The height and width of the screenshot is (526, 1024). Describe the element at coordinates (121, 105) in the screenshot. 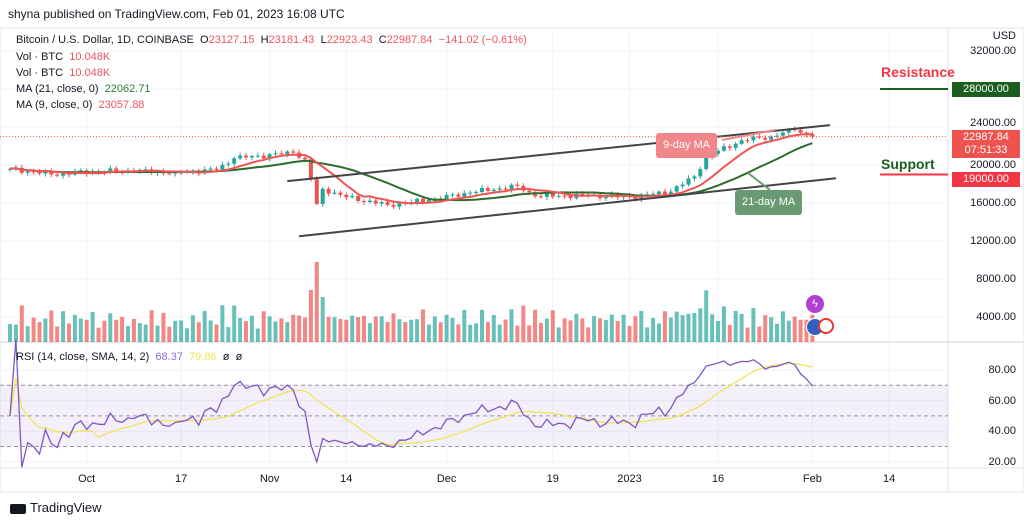

I see `ma9-value: 23057.88` at that location.